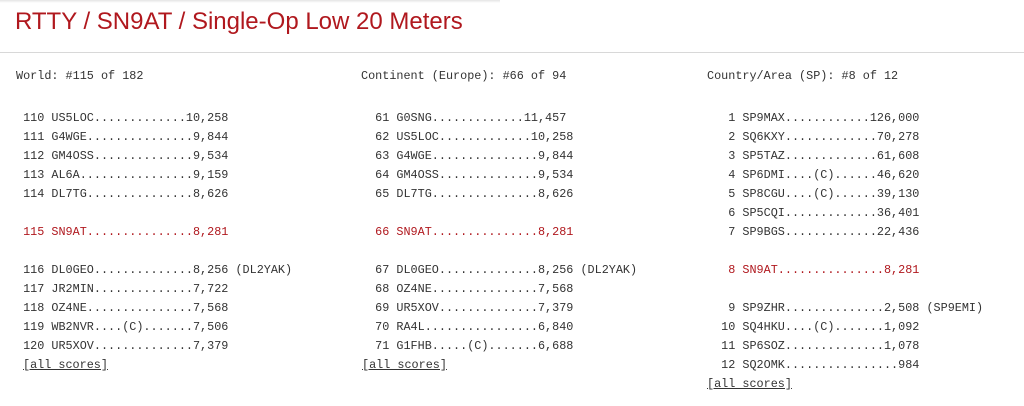  Describe the element at coordinates (122, 232) in the screenshot. I see `own-score-row: 115 SN9AT...............8,281` at that location.